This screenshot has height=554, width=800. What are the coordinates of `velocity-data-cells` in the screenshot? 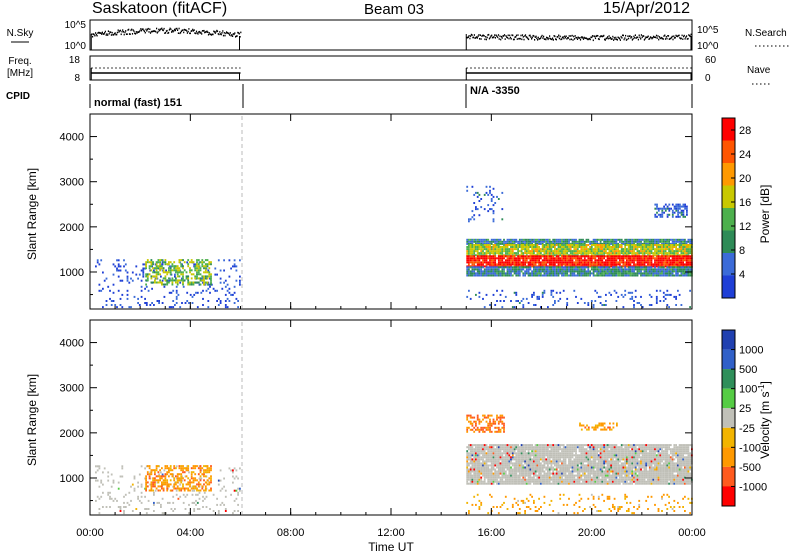 It's located at (394, 464).